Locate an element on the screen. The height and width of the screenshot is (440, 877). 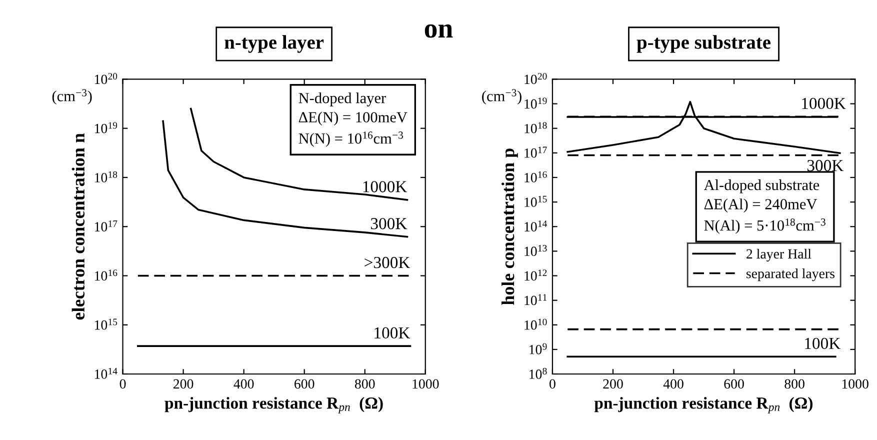
y-tick-label: 10$^{10}$ is located at coordinates (535, 324).